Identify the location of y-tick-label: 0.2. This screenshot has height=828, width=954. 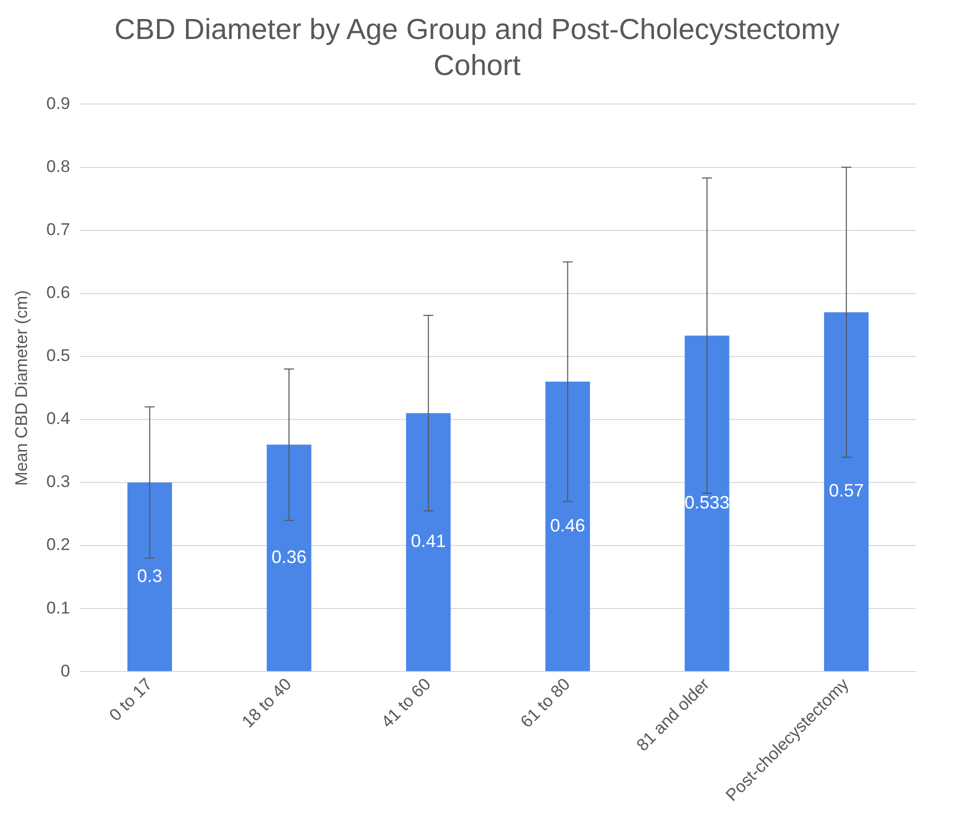
(58, 544).